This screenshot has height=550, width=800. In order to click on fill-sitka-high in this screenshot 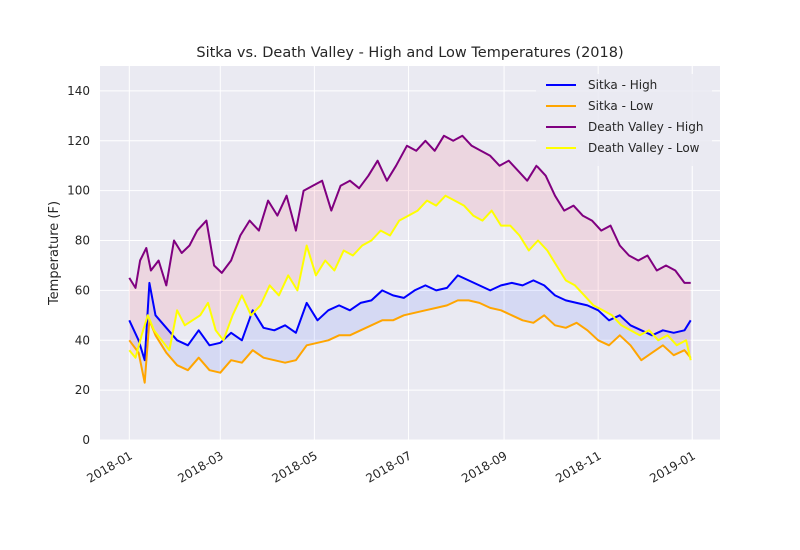, I will do `click(410, 329)`.